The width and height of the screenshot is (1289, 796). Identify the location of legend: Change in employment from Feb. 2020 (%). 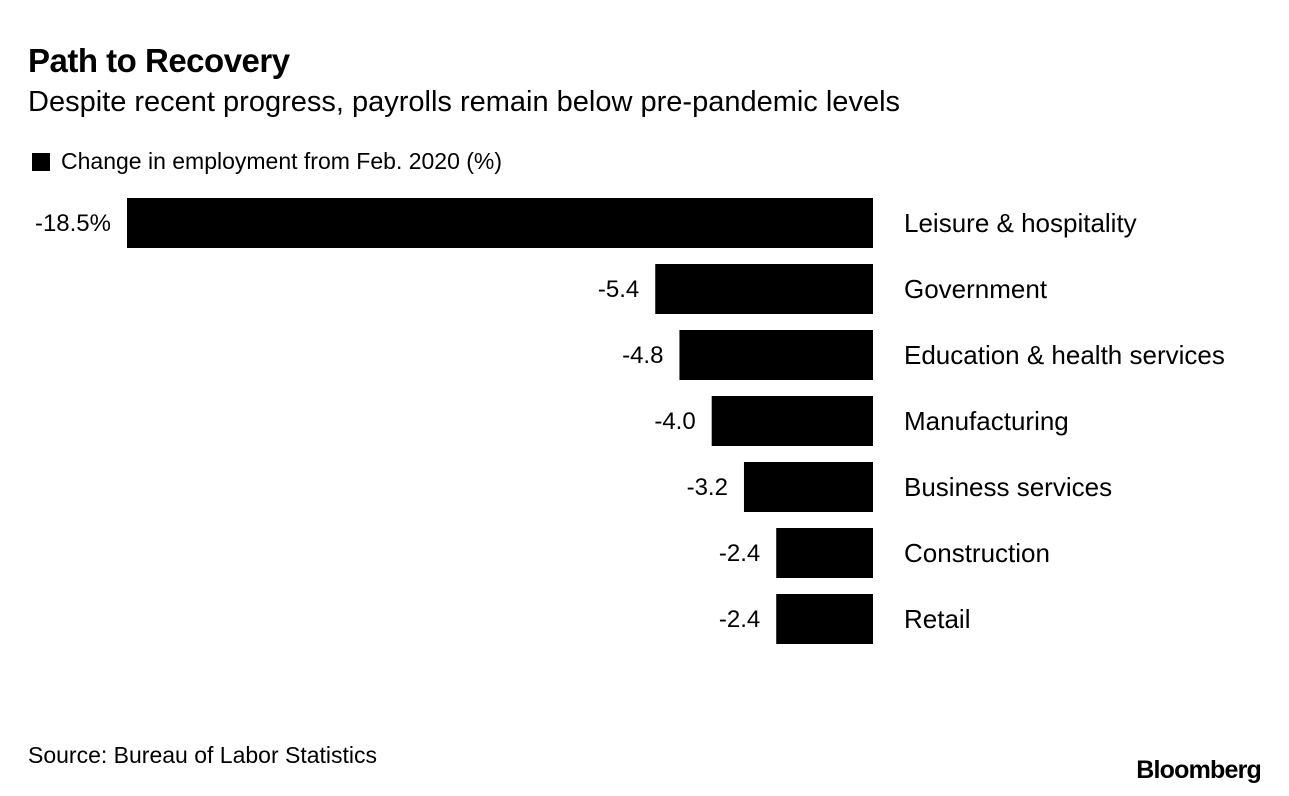
(267, 161).